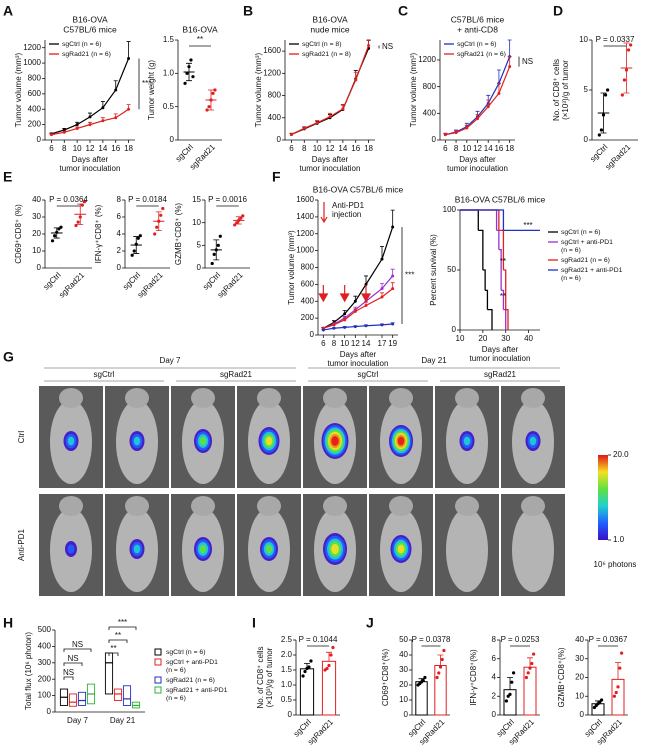 Image resolution: width=650 pixels, height=750 pixels. Describe the element at coordinates (8, 357) in the screenshot. I see `panel-label: G` at that location.